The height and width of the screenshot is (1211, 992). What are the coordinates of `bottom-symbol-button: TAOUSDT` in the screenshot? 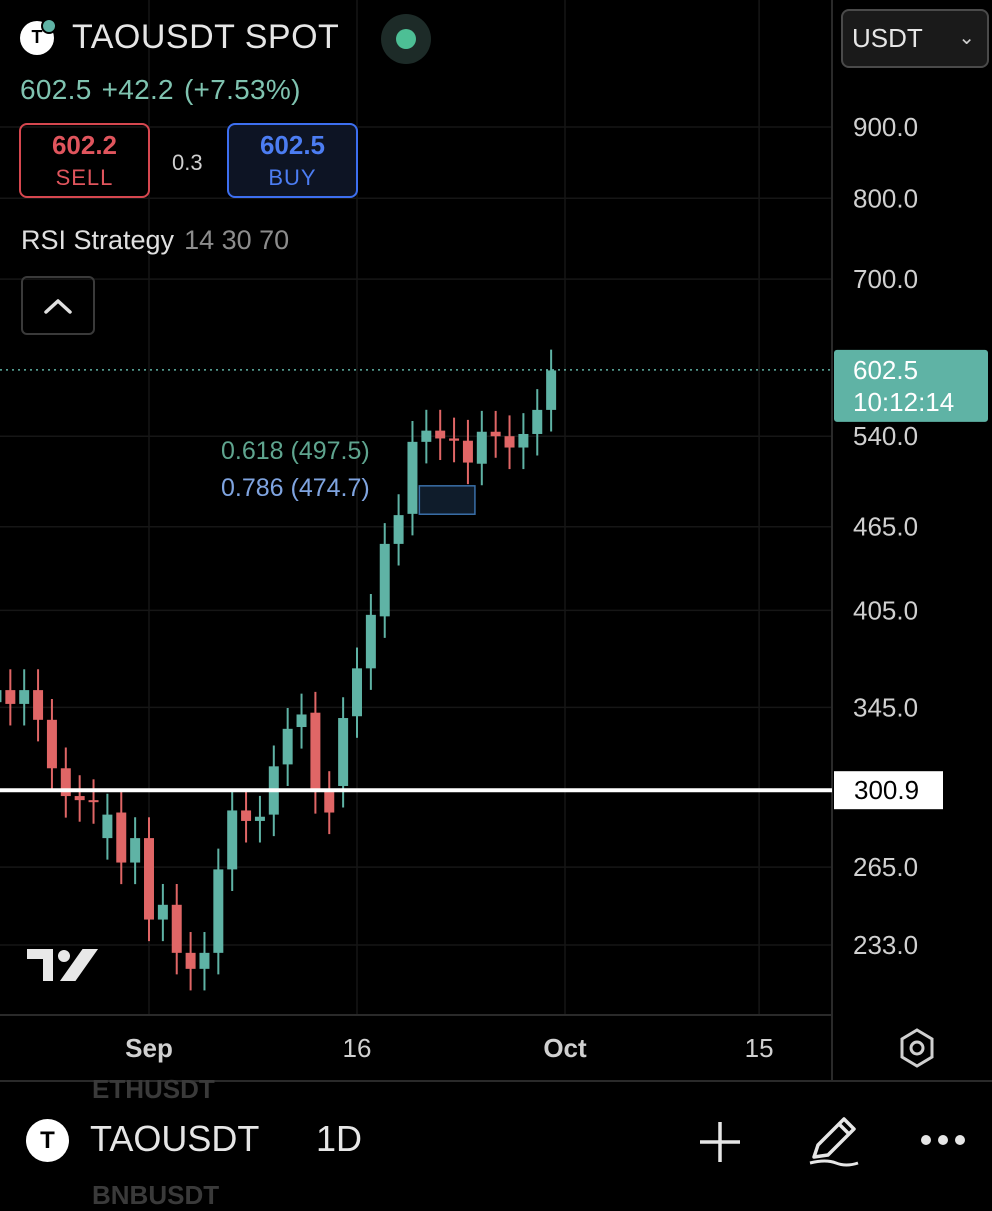 It's located at (175, 1138).